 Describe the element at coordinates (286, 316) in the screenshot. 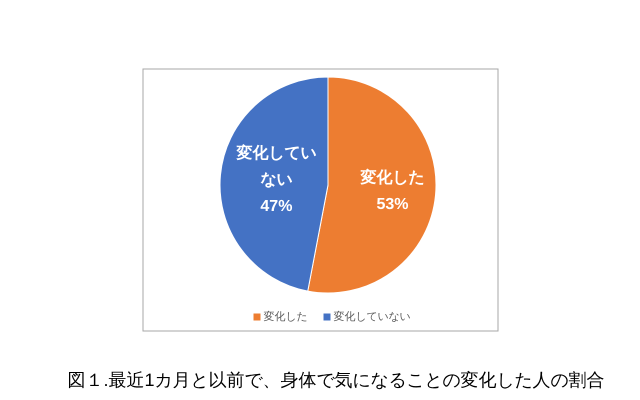

I see `legend-label: 変化した` at that location.